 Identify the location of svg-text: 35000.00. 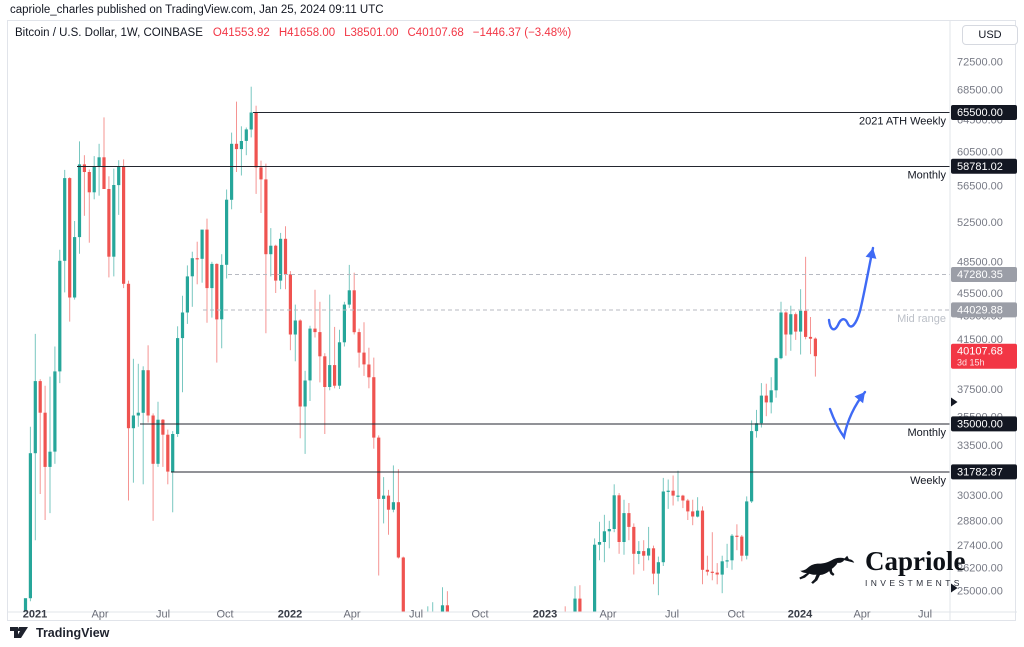
(980, 424).